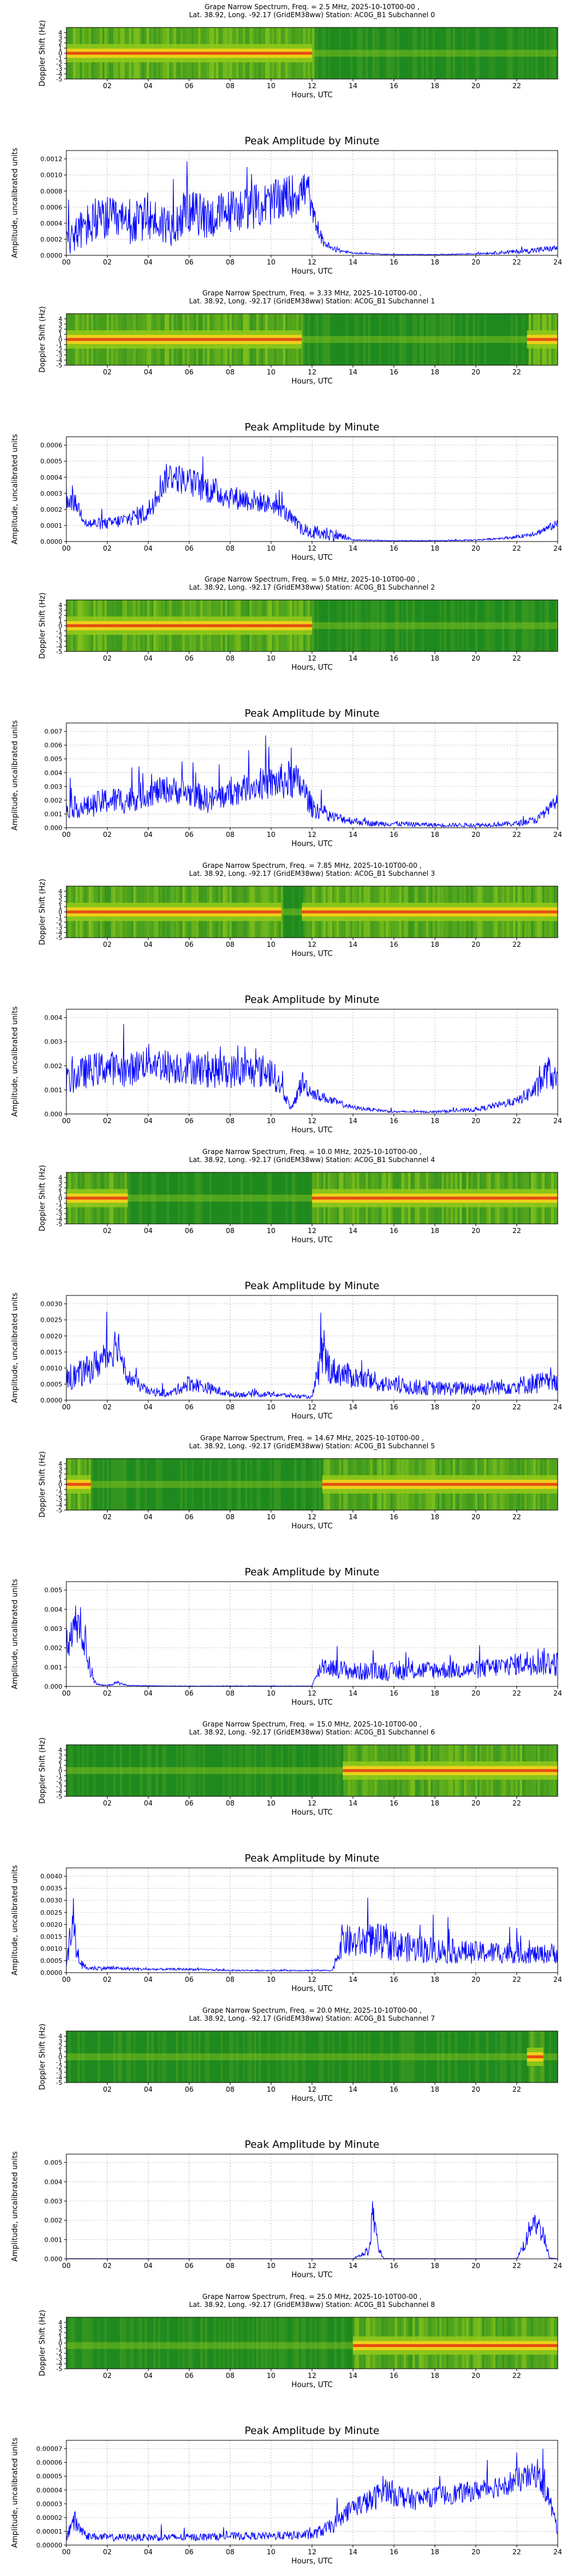  Describe the element at coordinates (475, 1121) in the screenshot. I see `x-tick-label: 20` at that location.